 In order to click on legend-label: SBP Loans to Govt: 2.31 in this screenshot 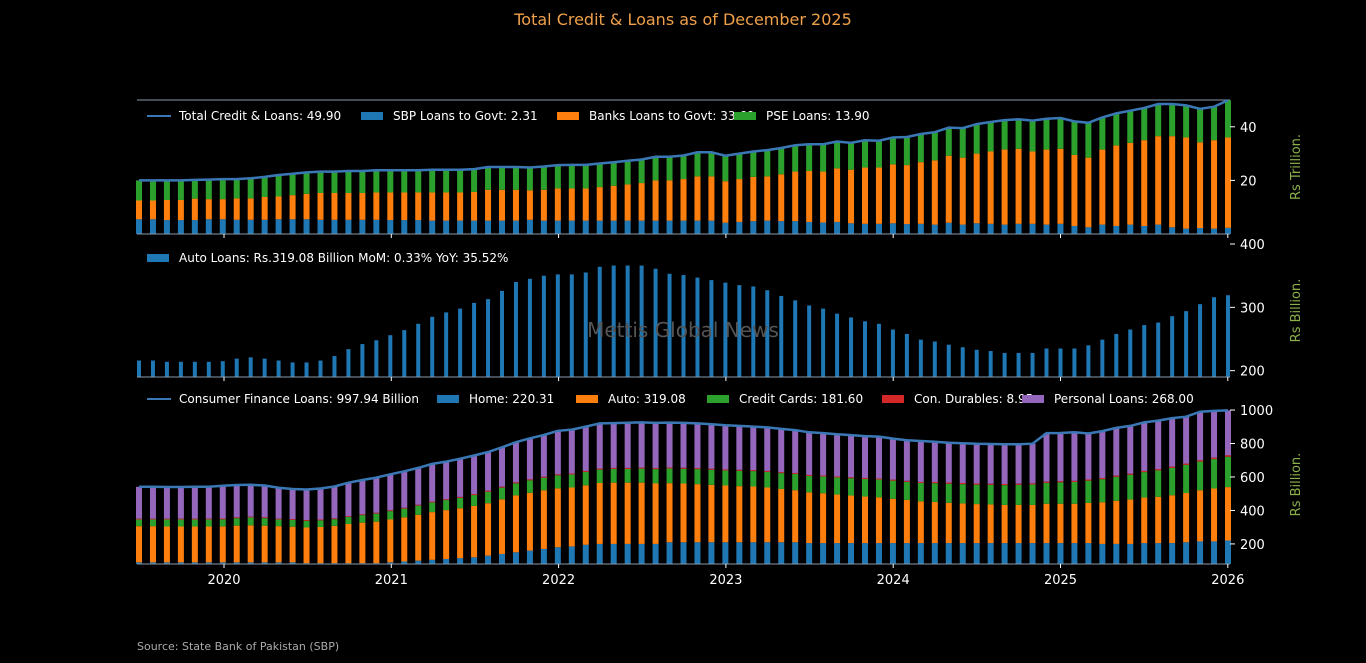, I will do `click(465, 116)`.